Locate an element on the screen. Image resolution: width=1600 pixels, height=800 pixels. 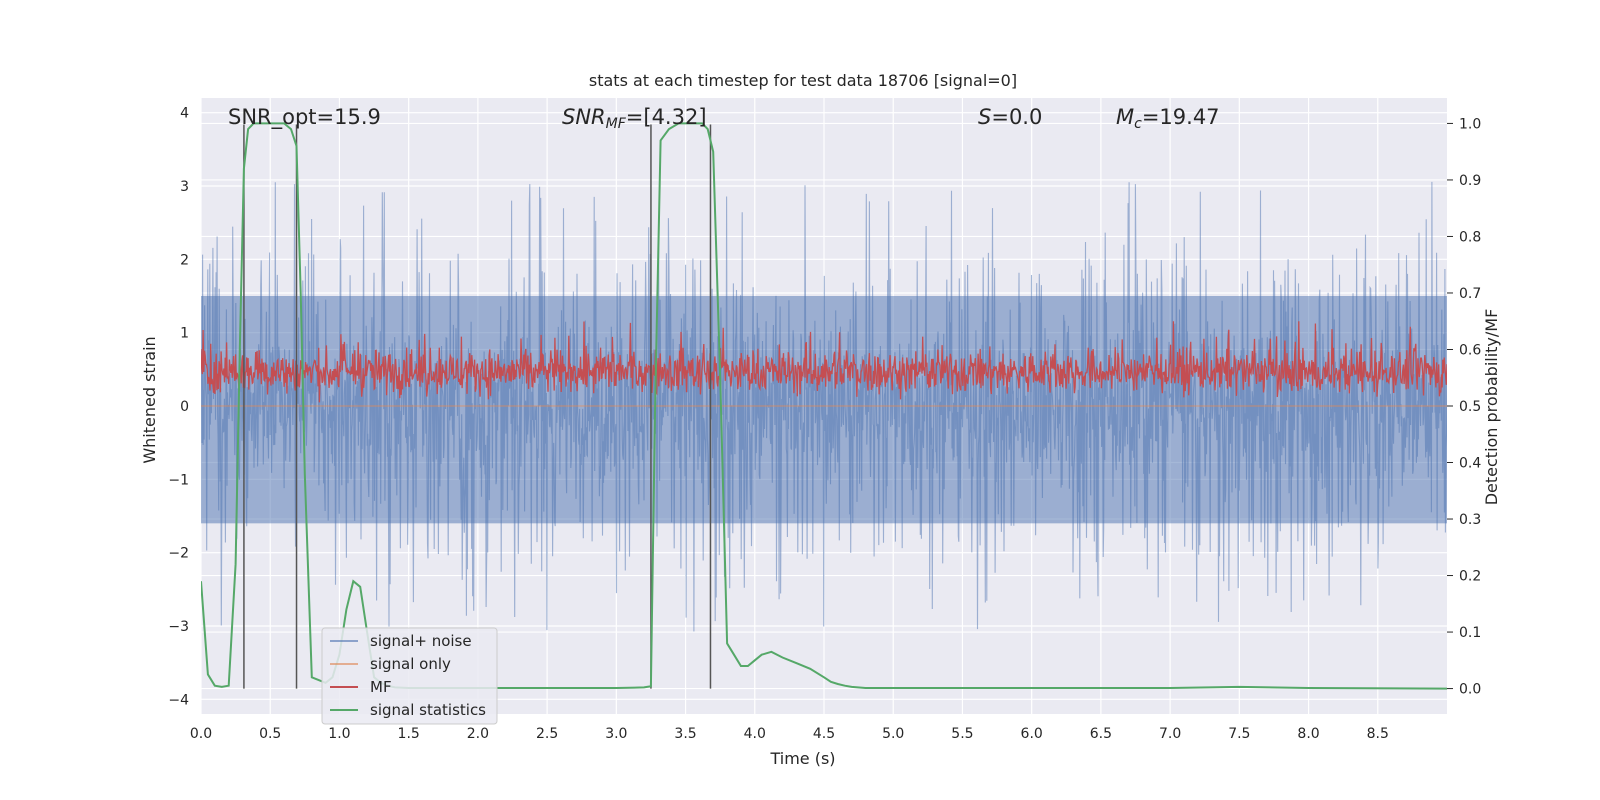
x-tick-label: 4.0 is located at coordinates (755, 734).